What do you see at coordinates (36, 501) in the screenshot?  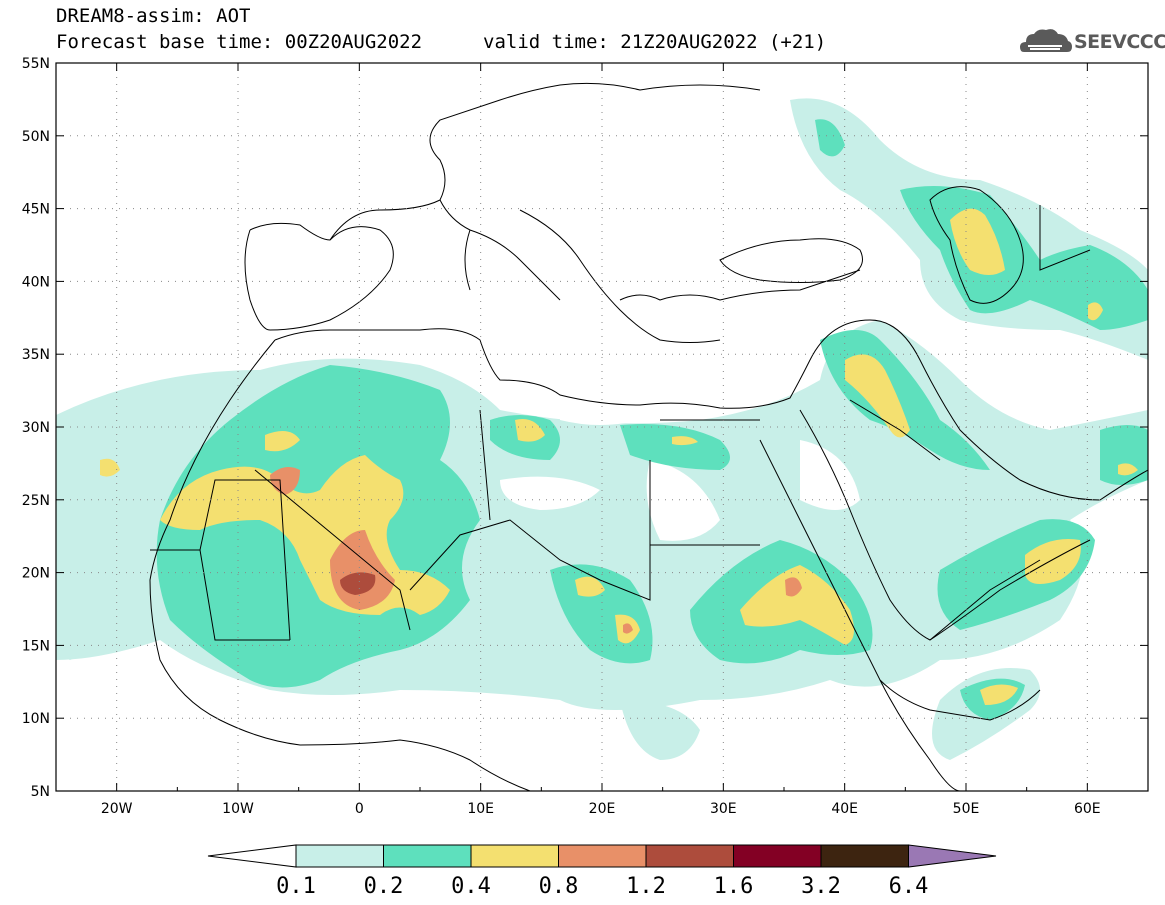 I see `lat-label: 25N` at bounding box center [36, 501].